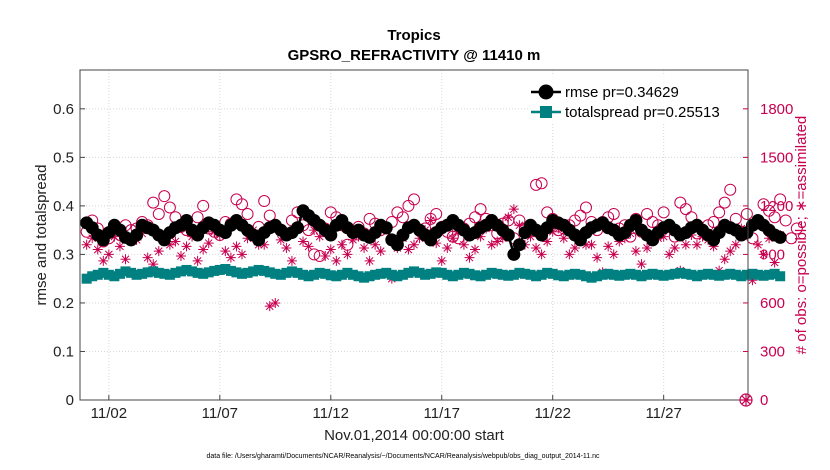 Image resolution: width=830 pixels, height=470 pixels. I want to click on x-tick-label: 11/02, so click(109, 413).